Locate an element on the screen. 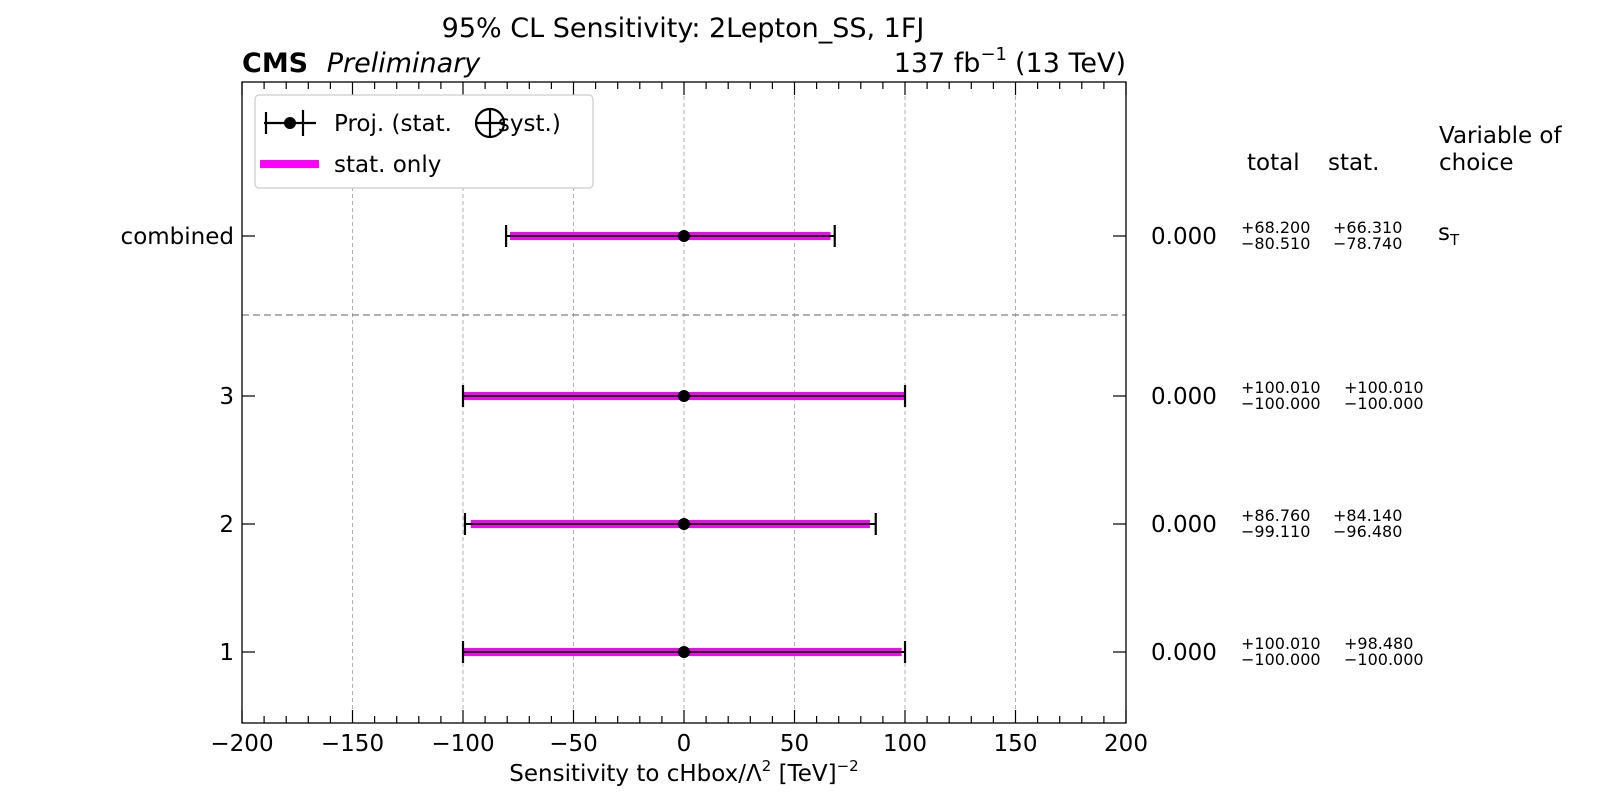 The image size is (1600, 800). combined-variable: sT is located at coordinates (1449, 234).